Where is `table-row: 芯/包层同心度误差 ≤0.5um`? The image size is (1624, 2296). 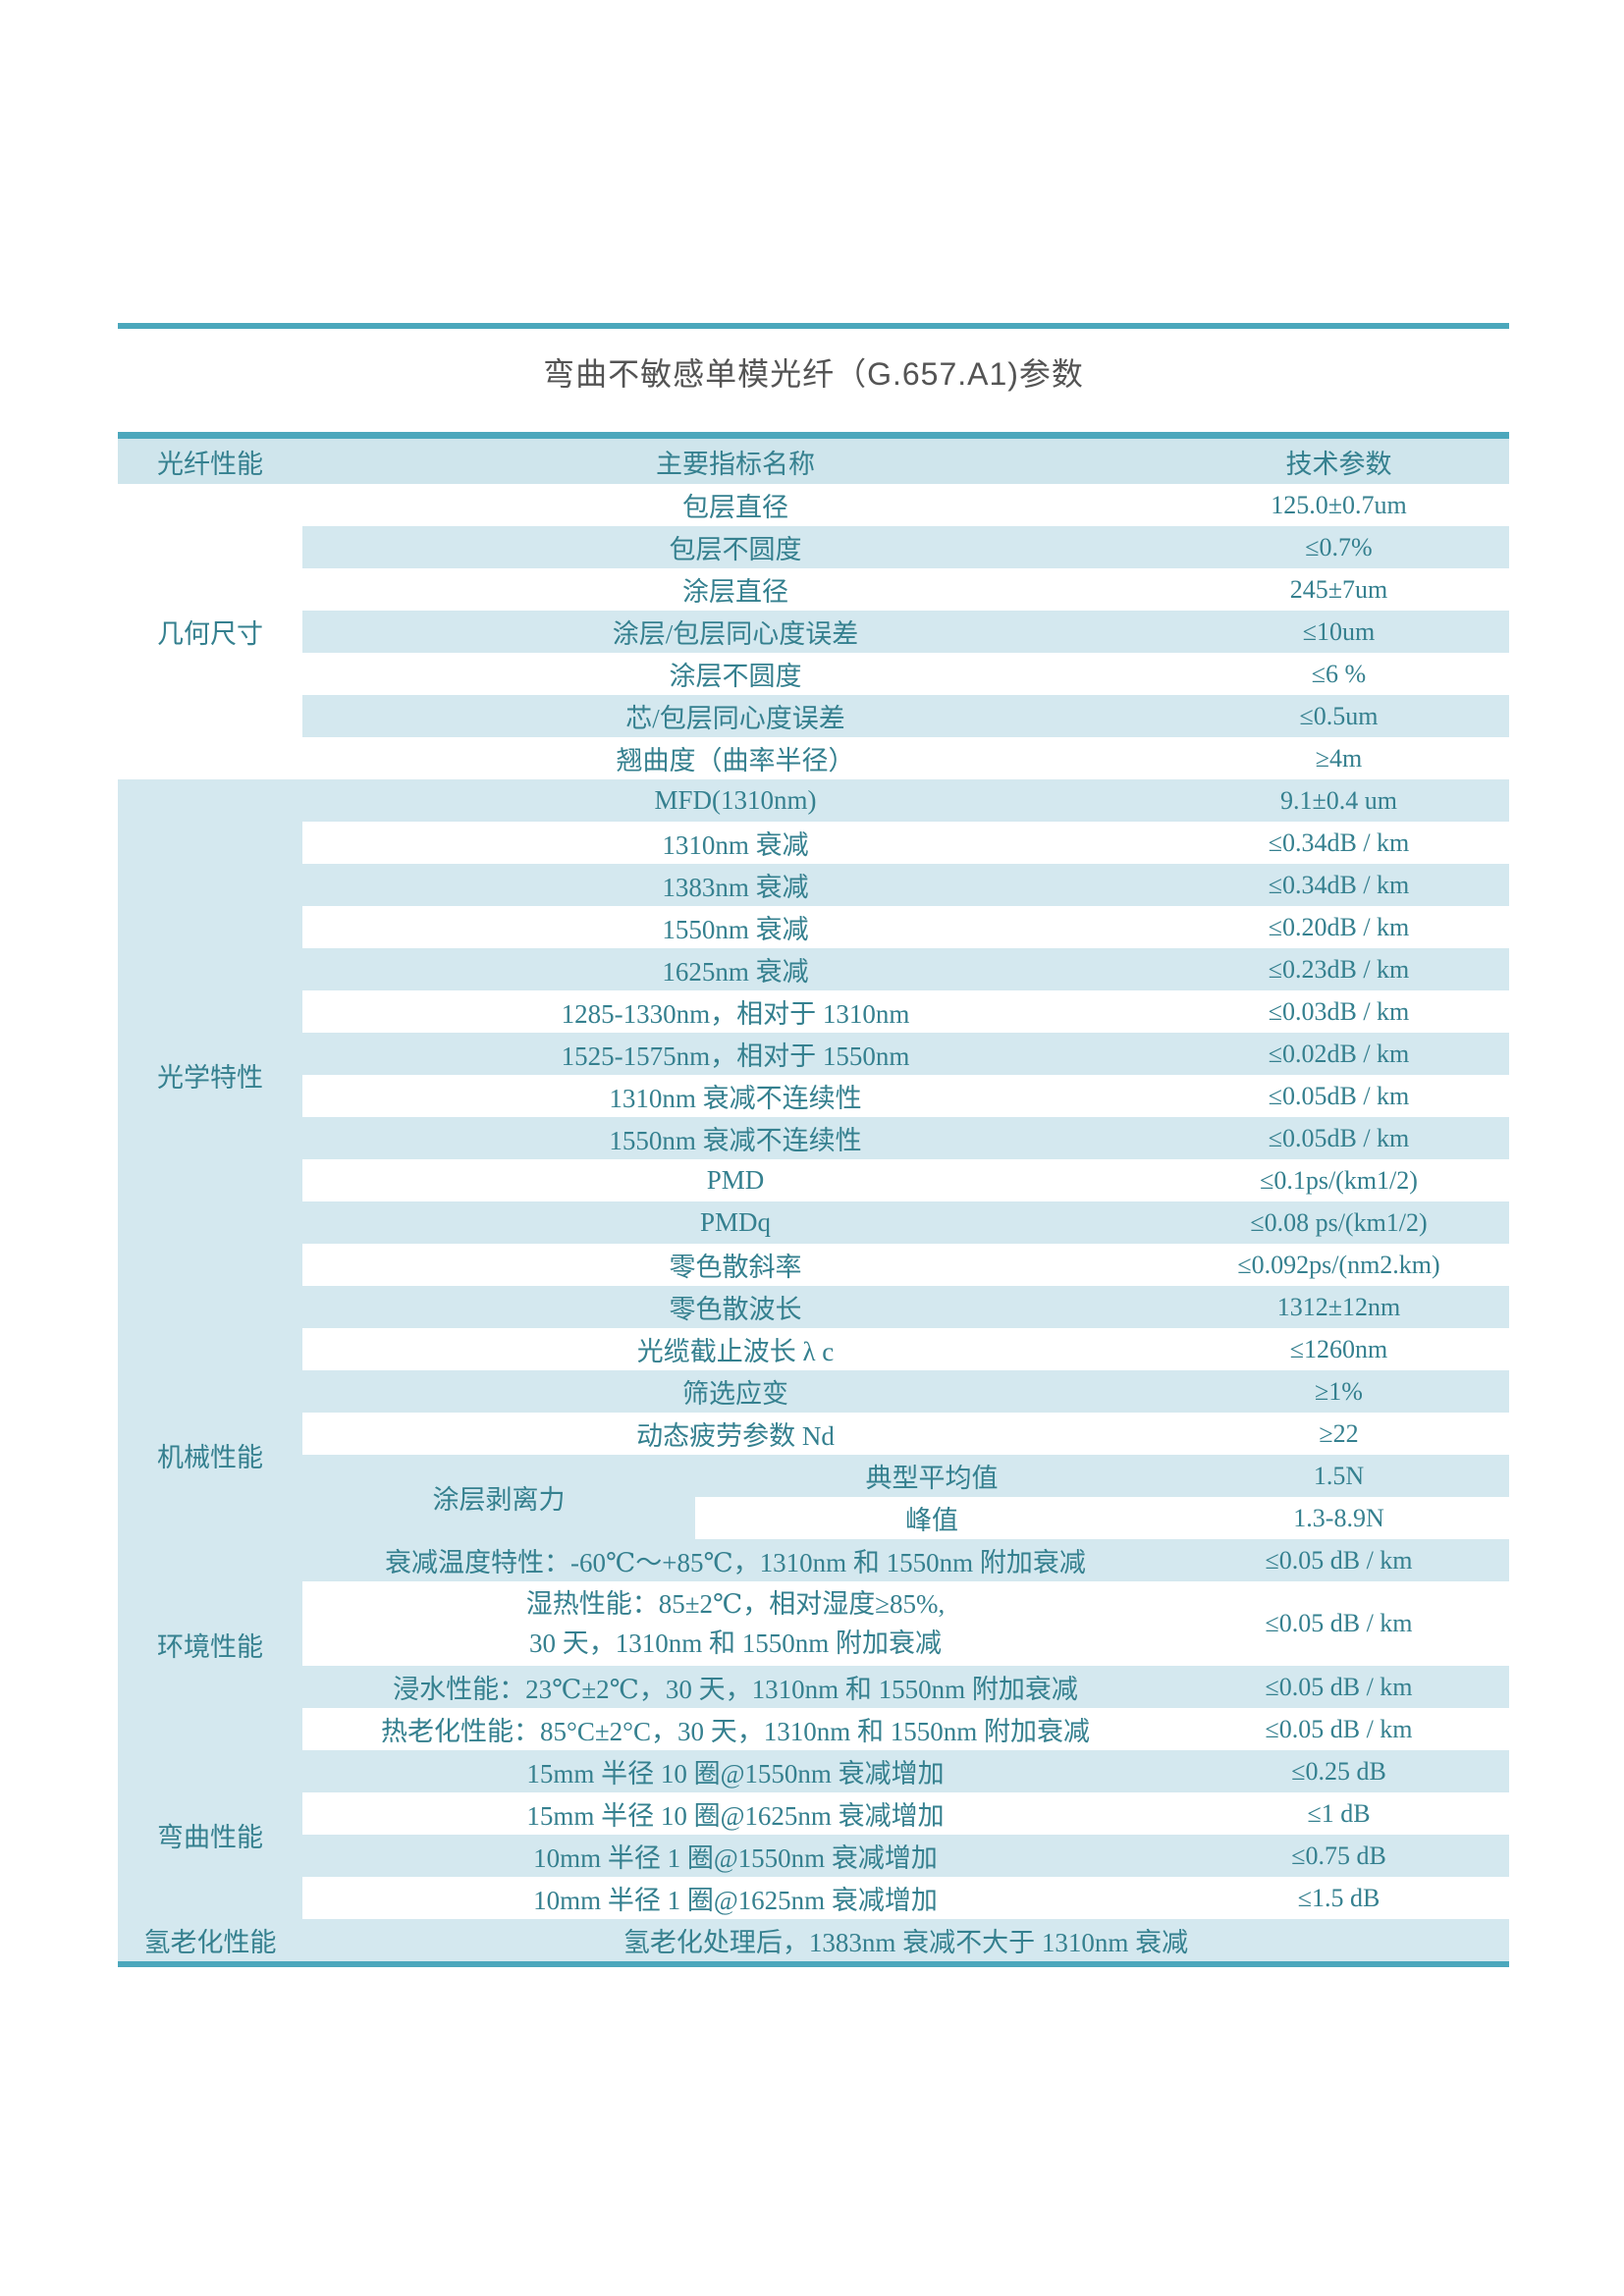
table-row: 芯/包层同心度误差 ≤0.5um is located at coordinates (813, 716).